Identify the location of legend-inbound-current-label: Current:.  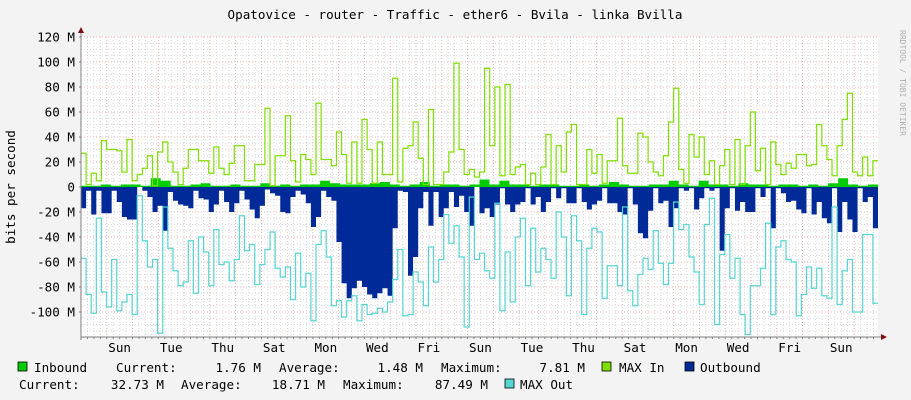
(146, 367).